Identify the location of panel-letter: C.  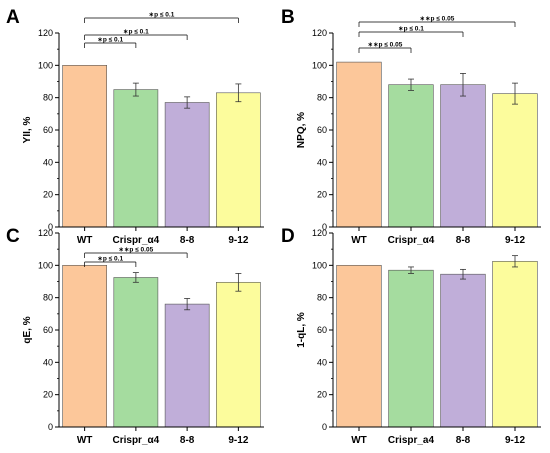
(13, 236).